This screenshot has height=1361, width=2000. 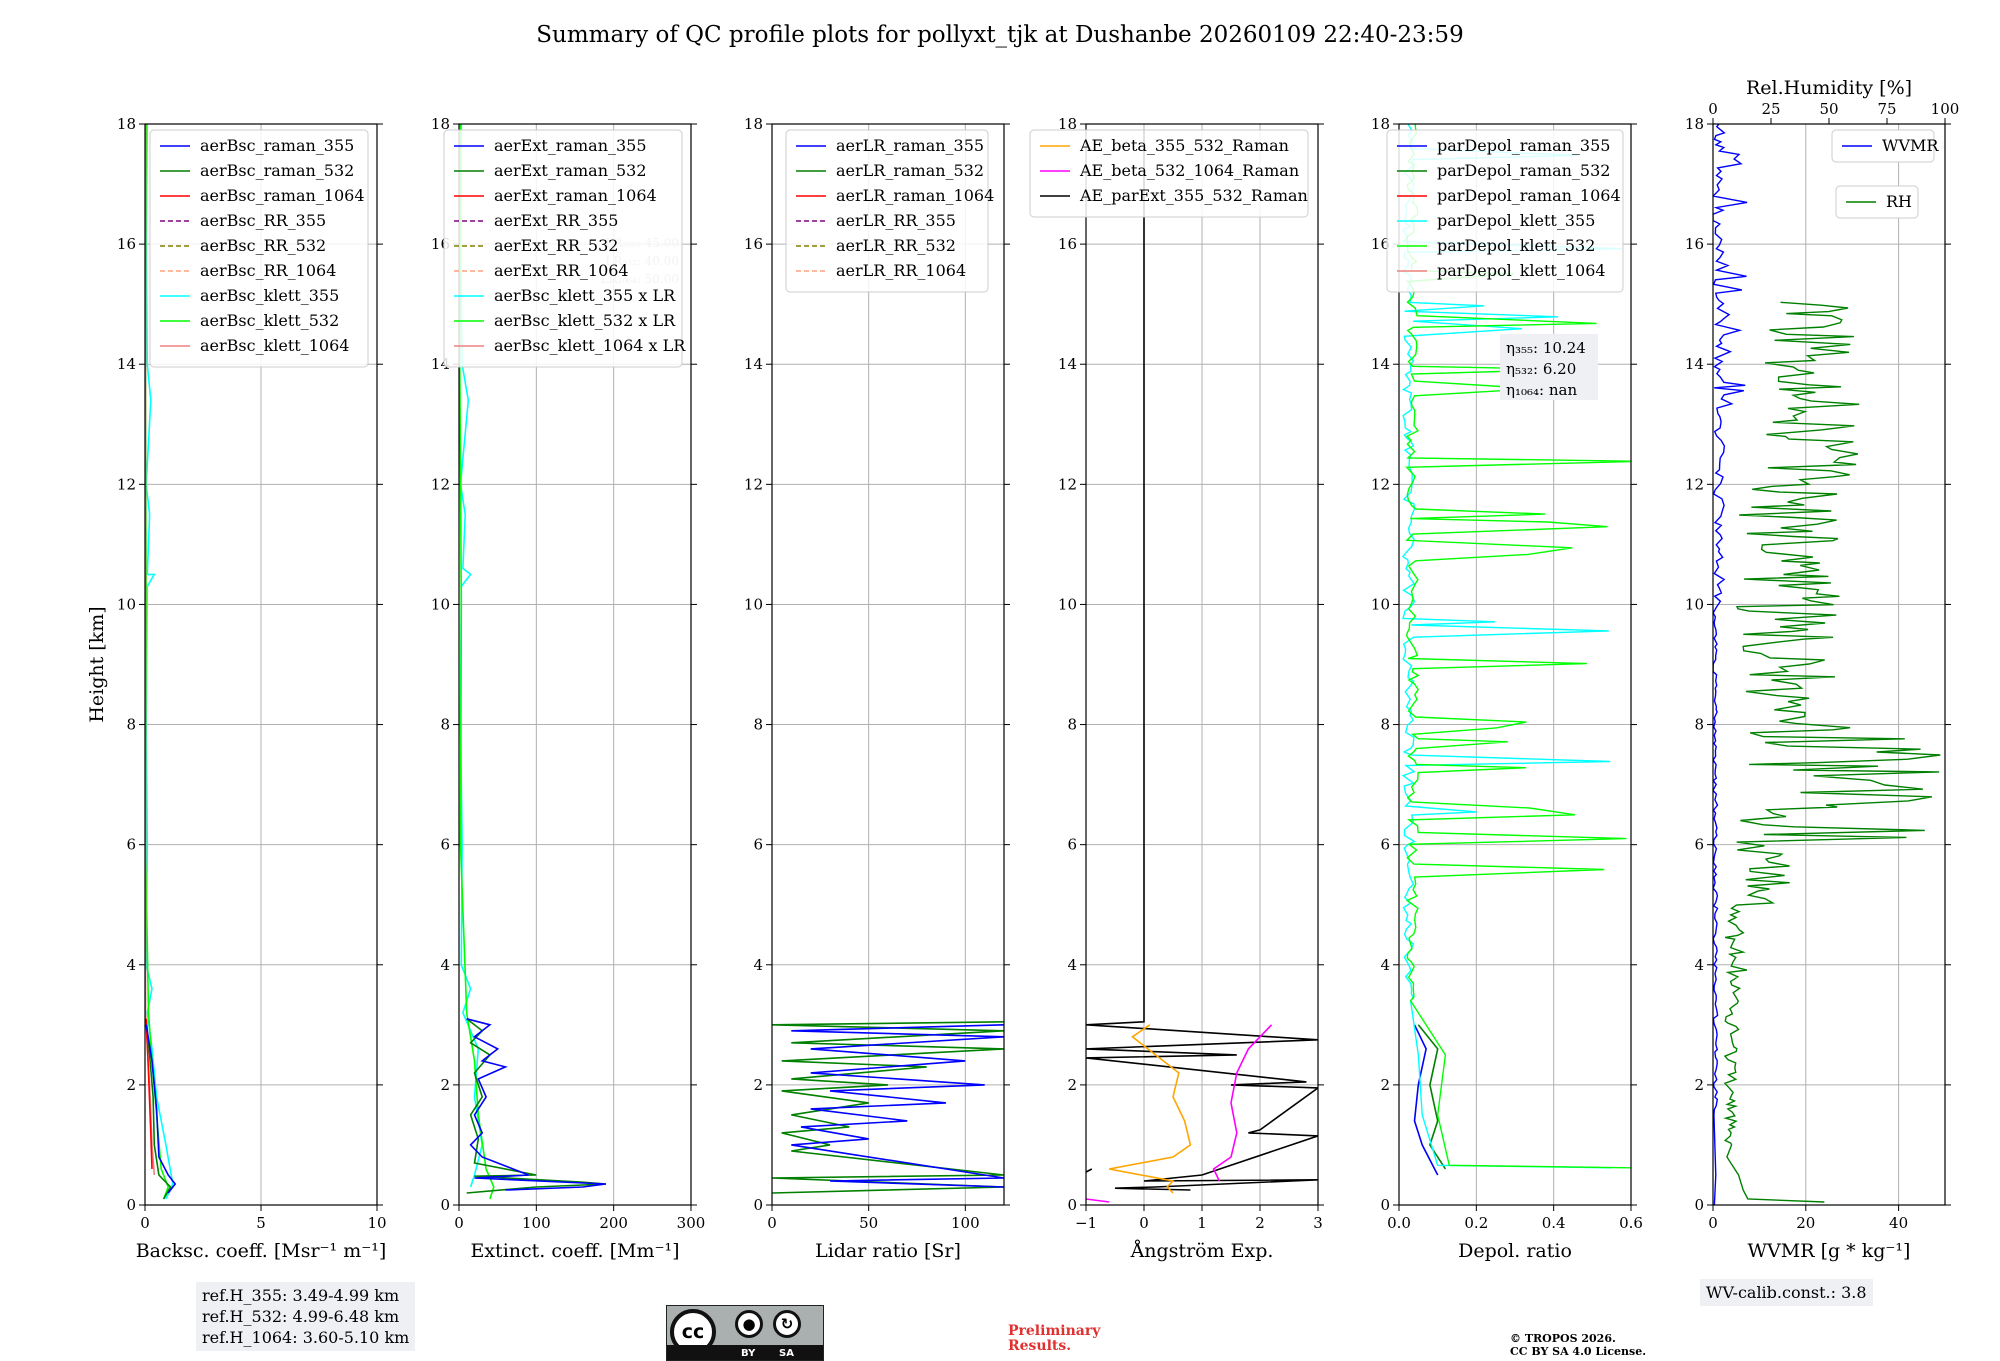 I want to click on x-tick-label: 50, so click(x=868, y=1223).